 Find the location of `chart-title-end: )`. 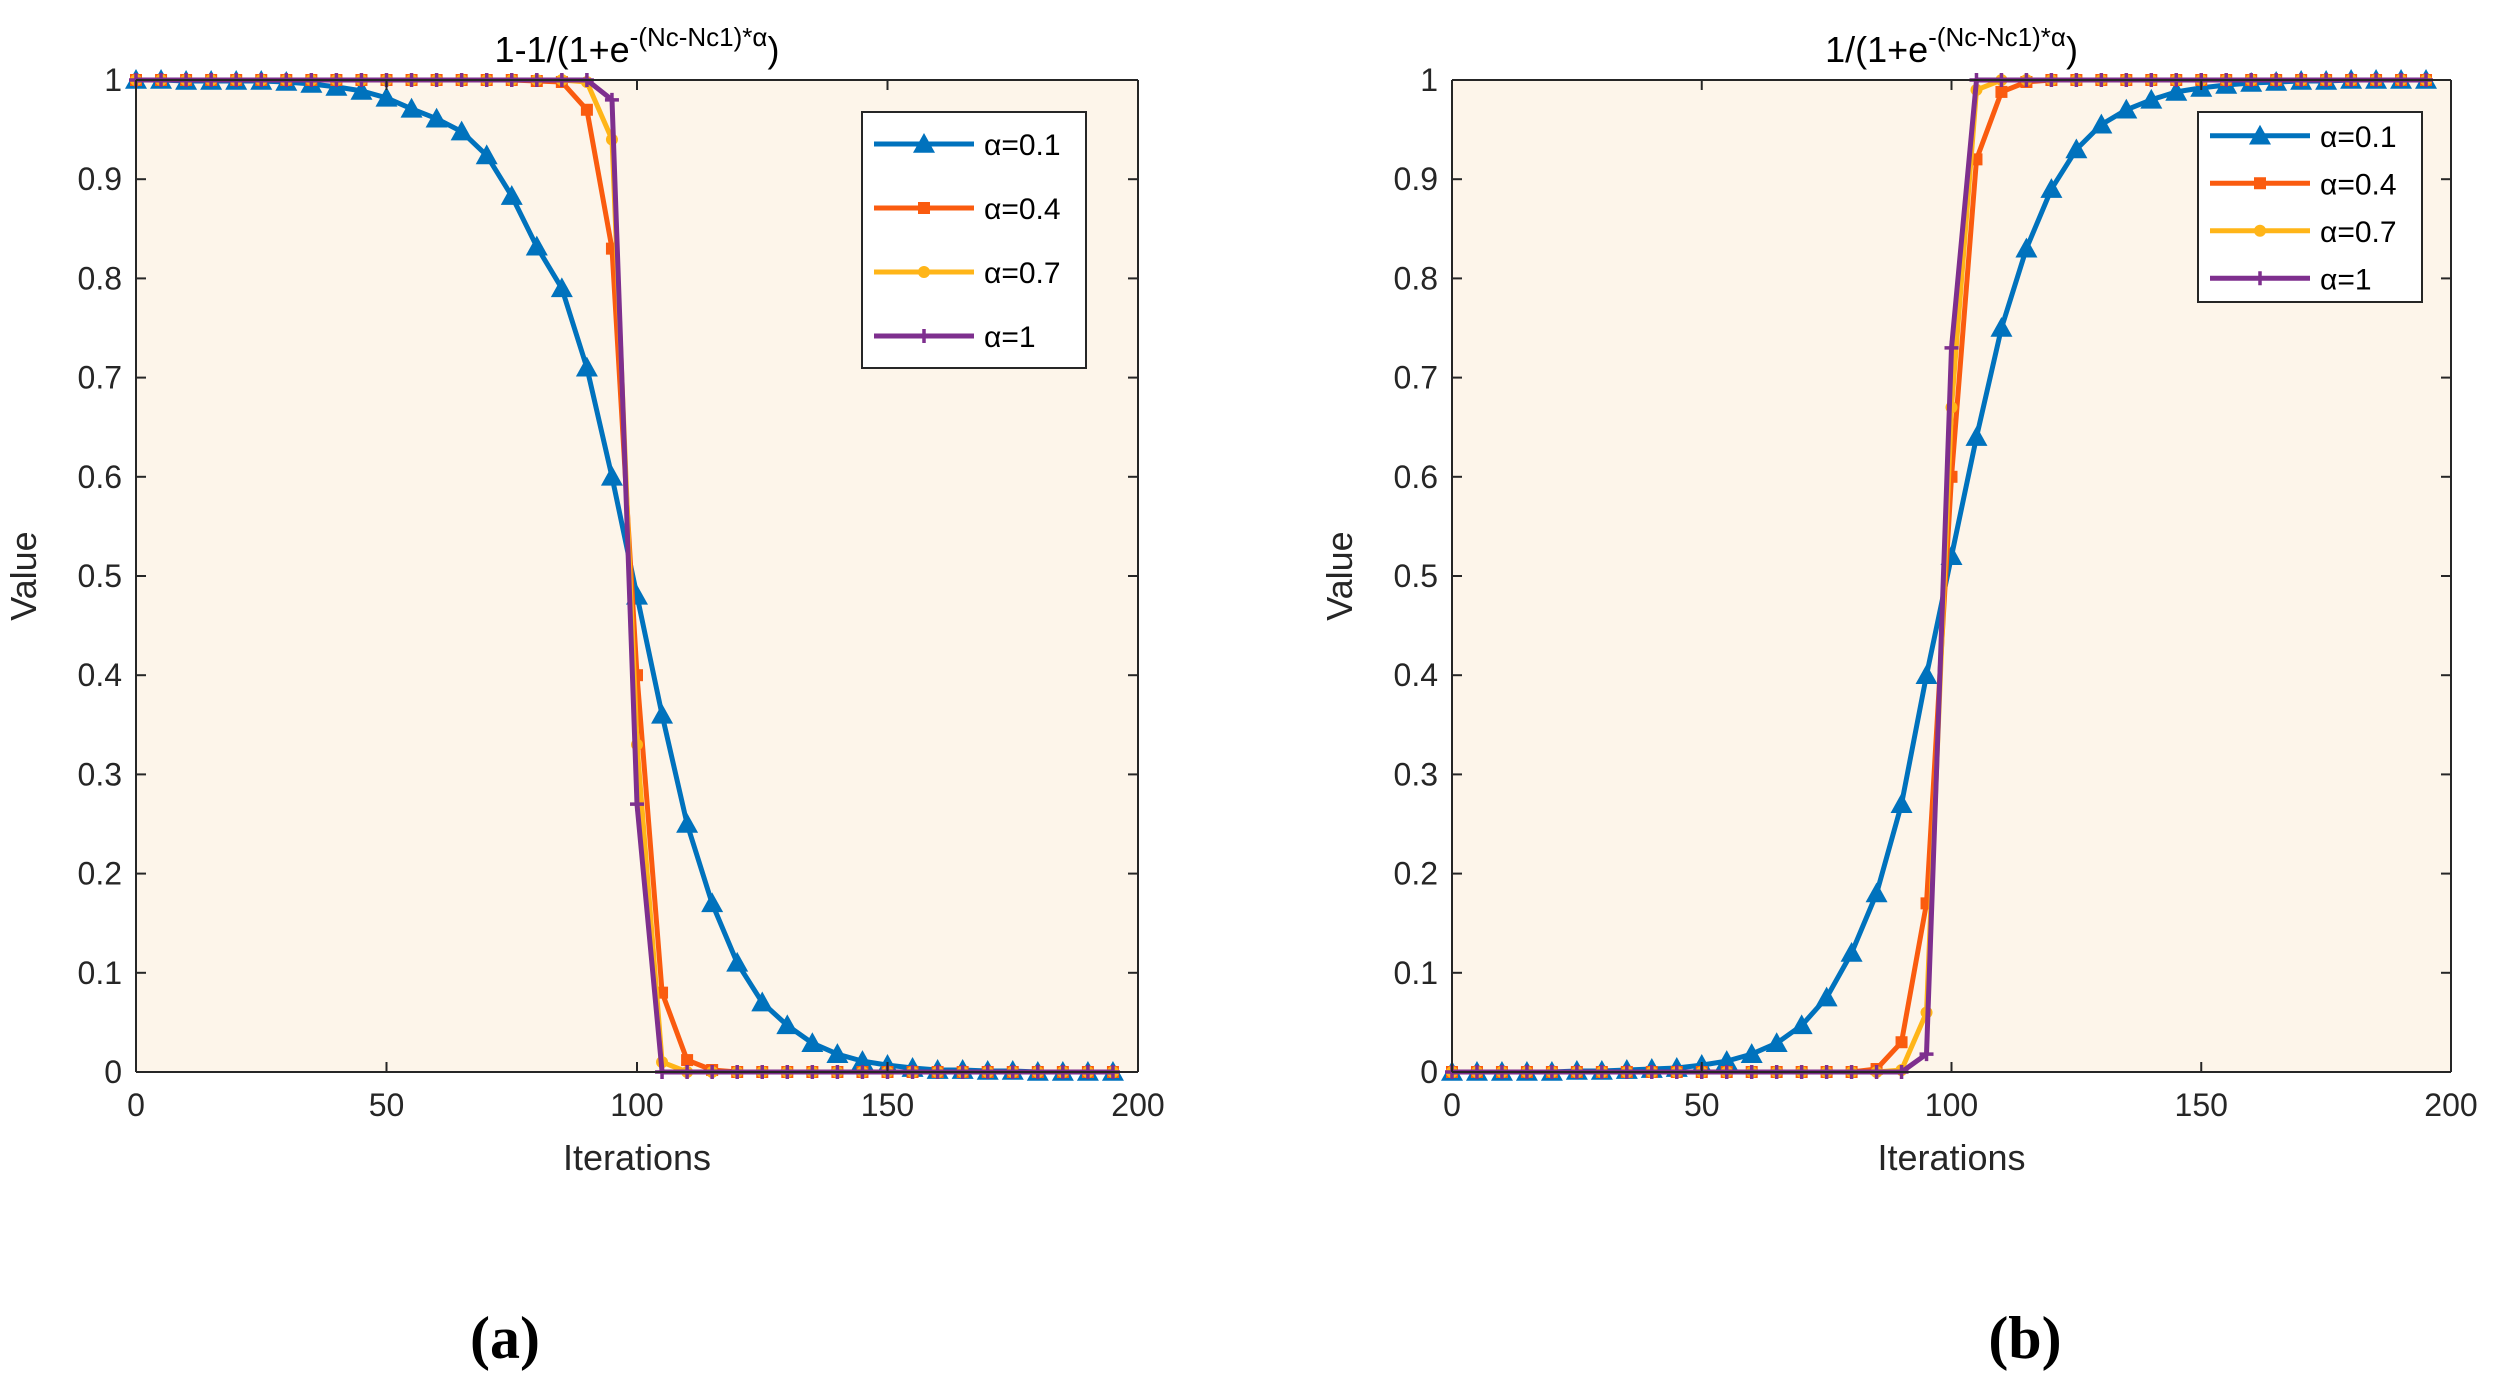

chart-title-end: ) is located at coordinates (2072, 49).